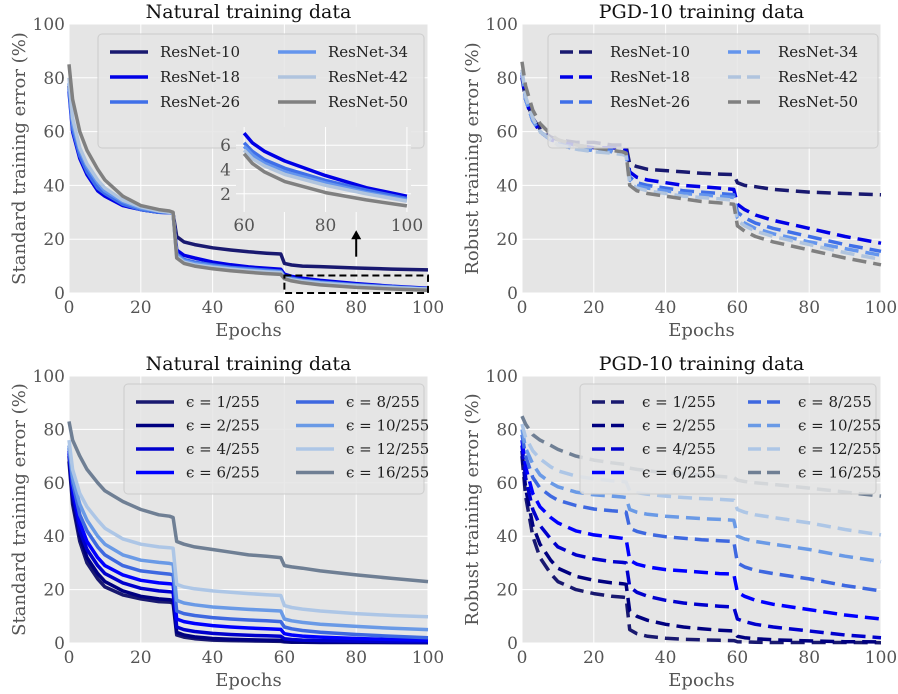 This screenshot has height=694, width=898. What do you see at coordinates (356, 235) in the screenshot?
I see `zoom-arrowhead` at bounding box center [356, 235].